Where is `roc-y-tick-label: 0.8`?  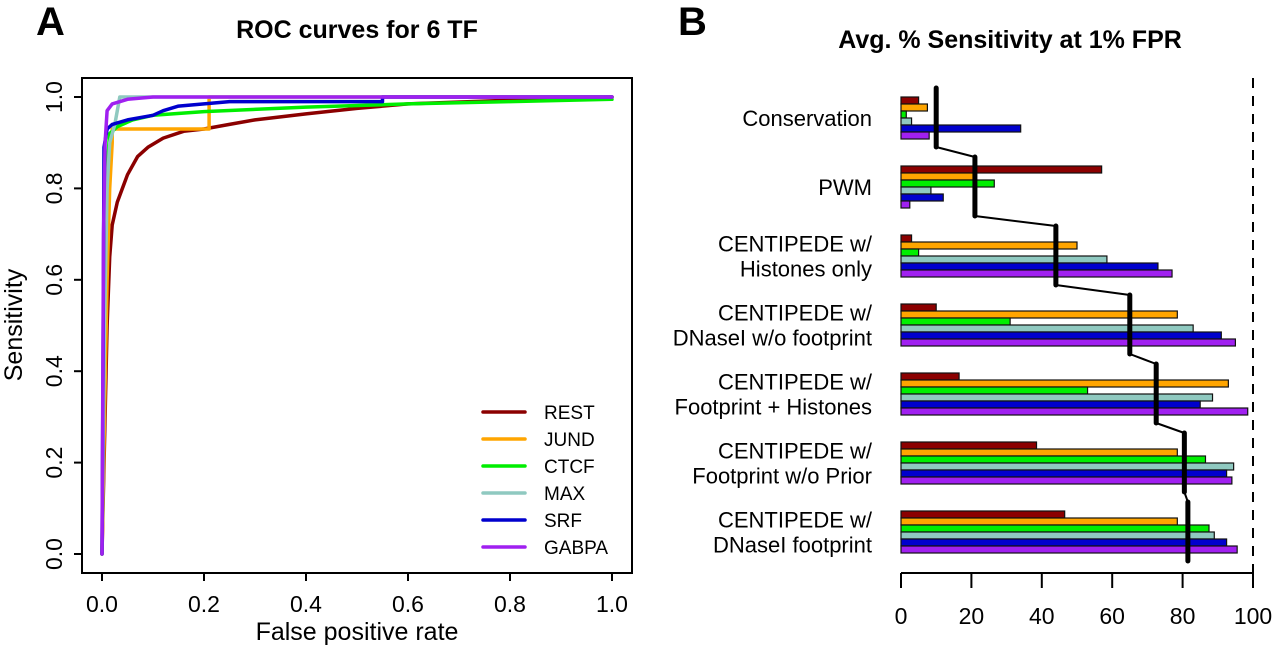 roc-y-tick-label: 0.8 is located at coordinates (54, 188).